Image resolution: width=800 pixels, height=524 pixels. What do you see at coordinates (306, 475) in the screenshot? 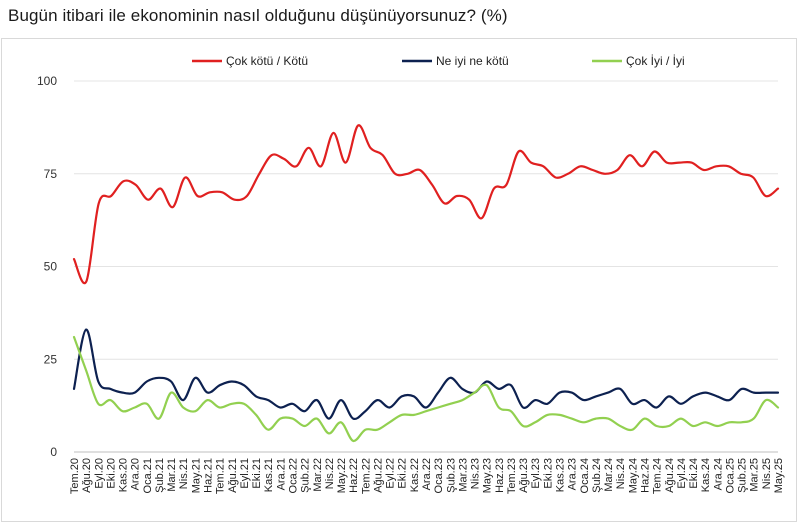
I see `x-tick-label: Şub.22` at bounding box center [306, 475].